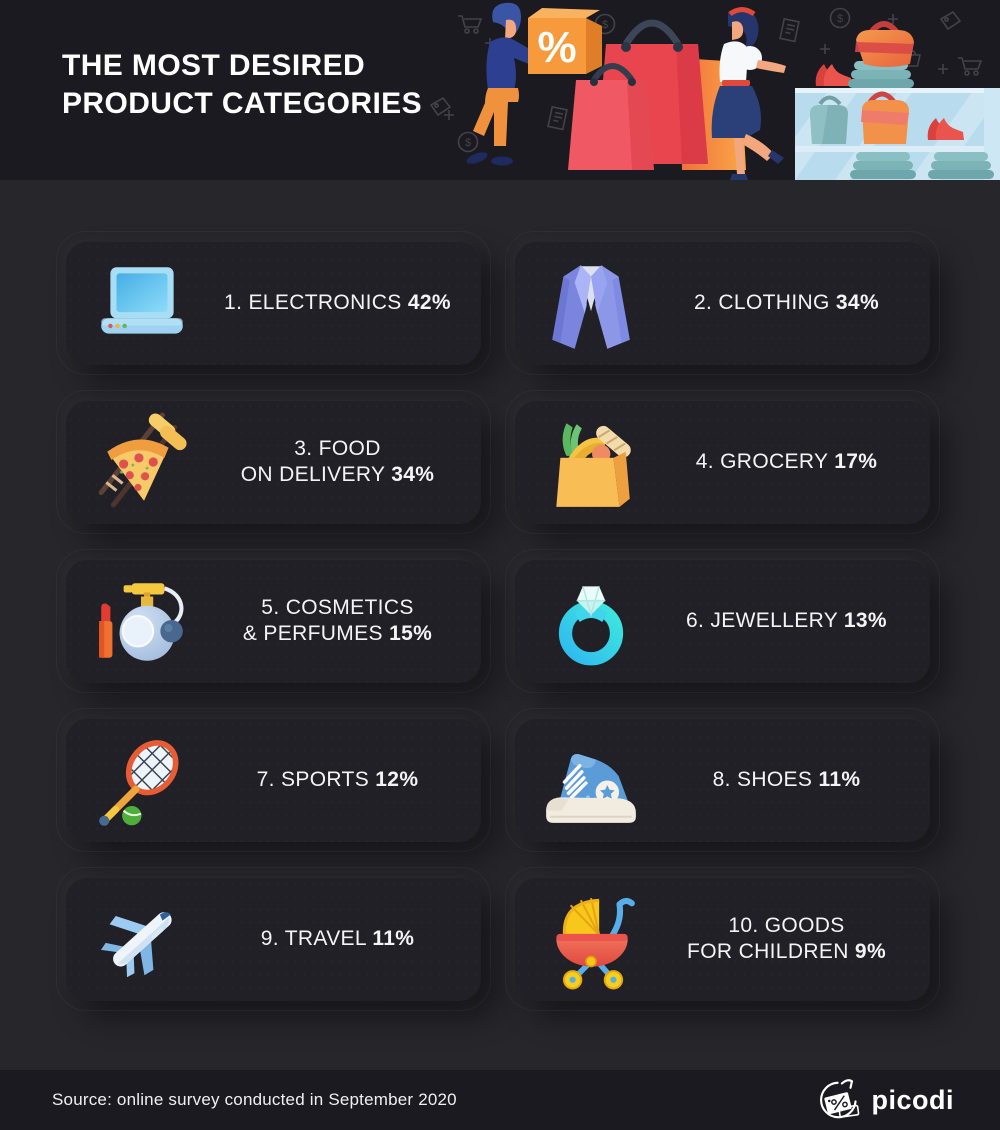 The height and width of the screenshot is (1130, 1000). I want to click on card-sports: 7. SPORTS 12%, so click(273, 780).